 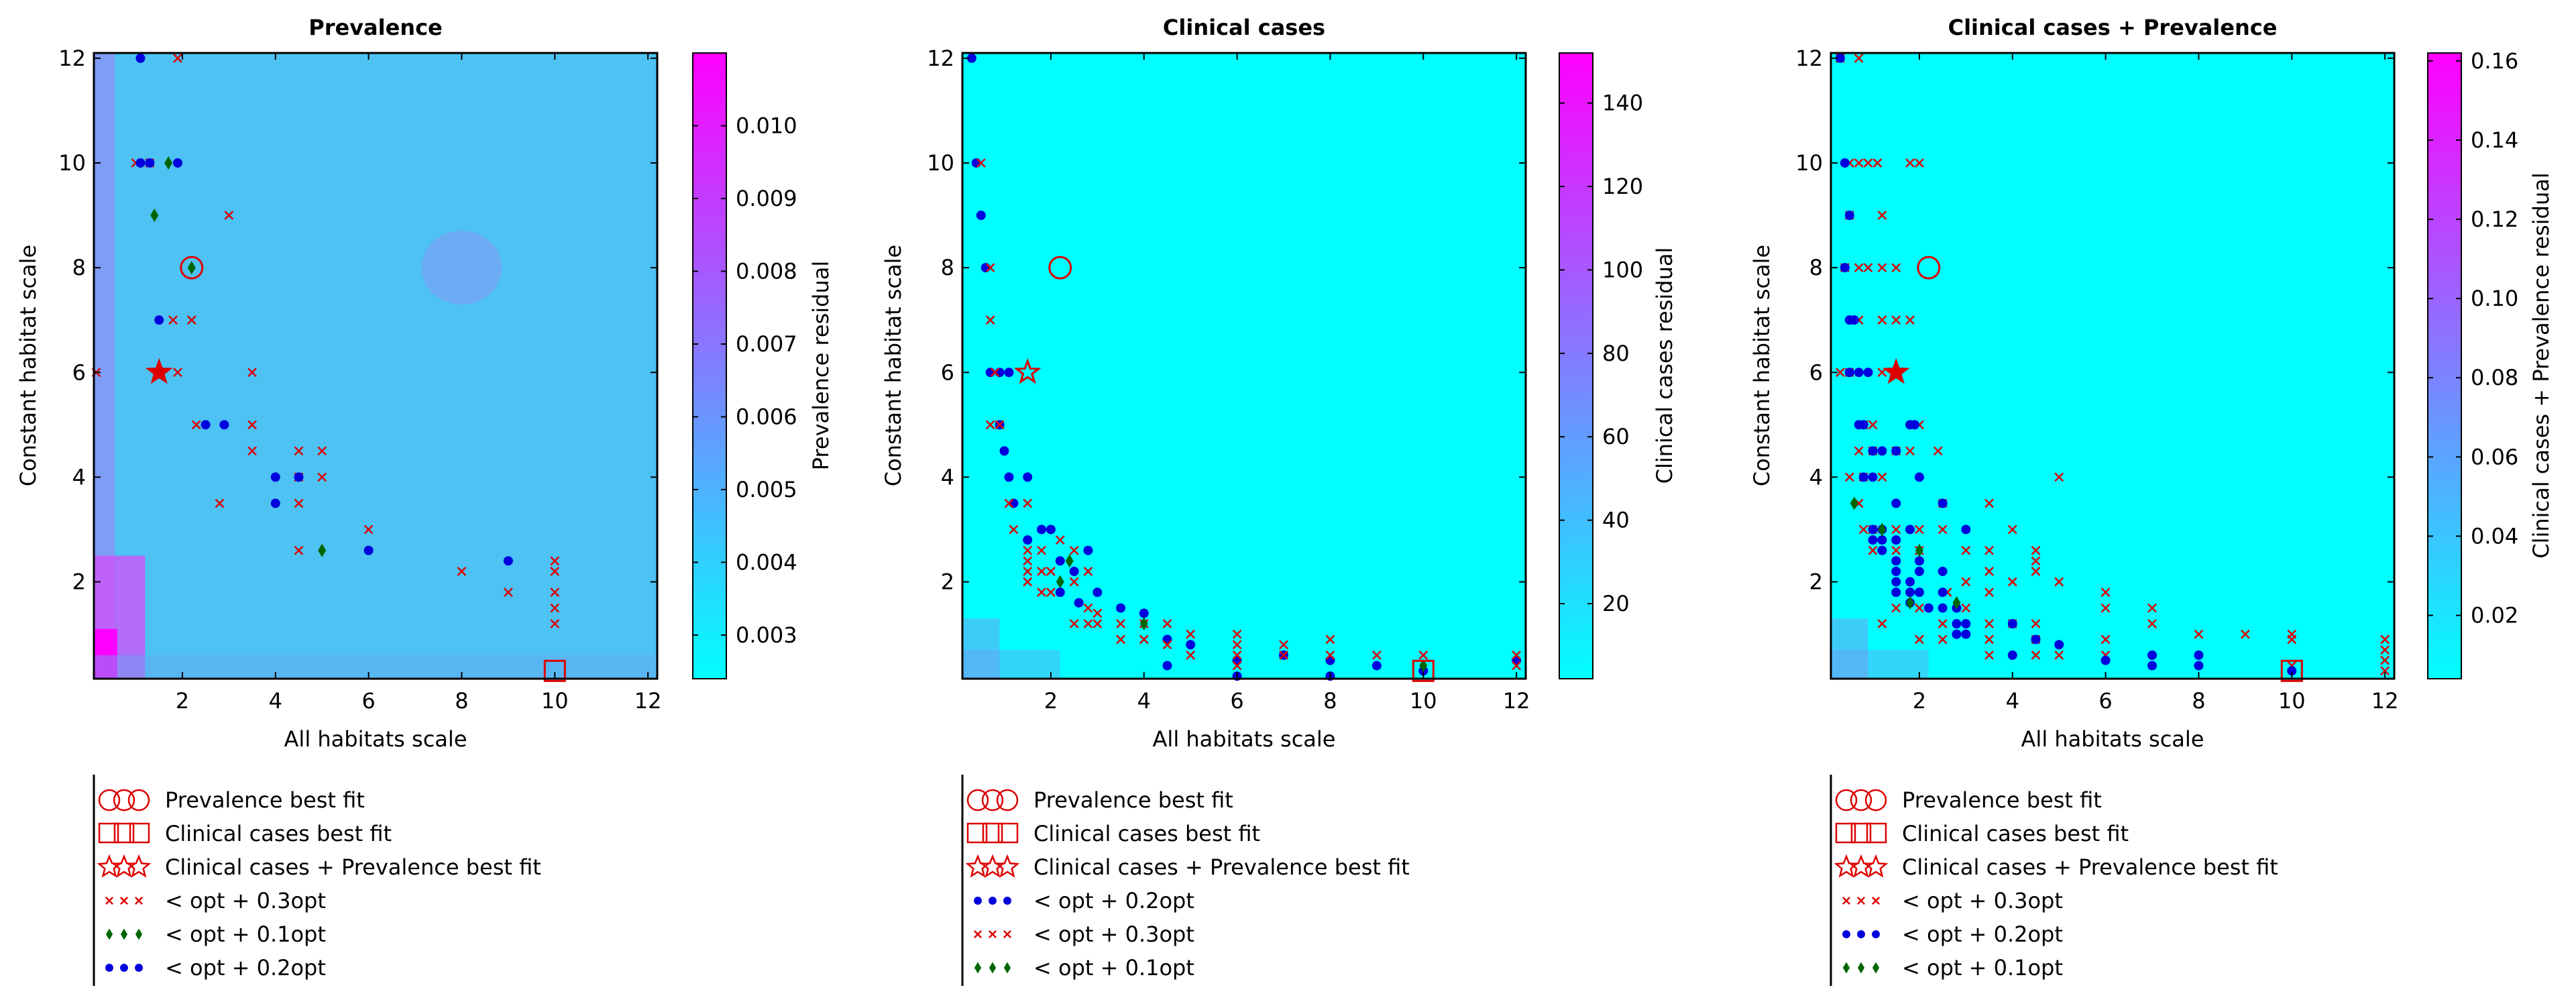 What do you see at coordinates (1244, 739) in the screenshot?
I see `x-axis-label: All habitats scale` at bounding box center [1244, 739].